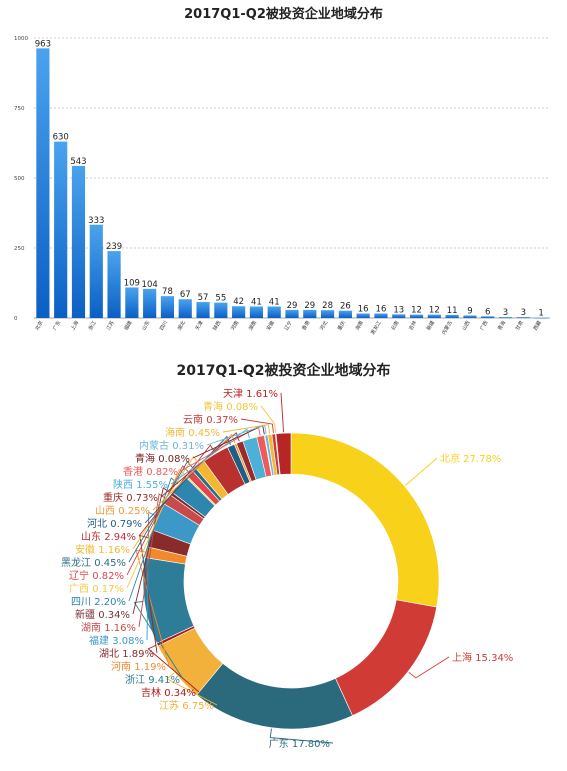  Describe the element at coordinates (238, 302) in the screenshot. I see `bar-value-label: 42` at that location.